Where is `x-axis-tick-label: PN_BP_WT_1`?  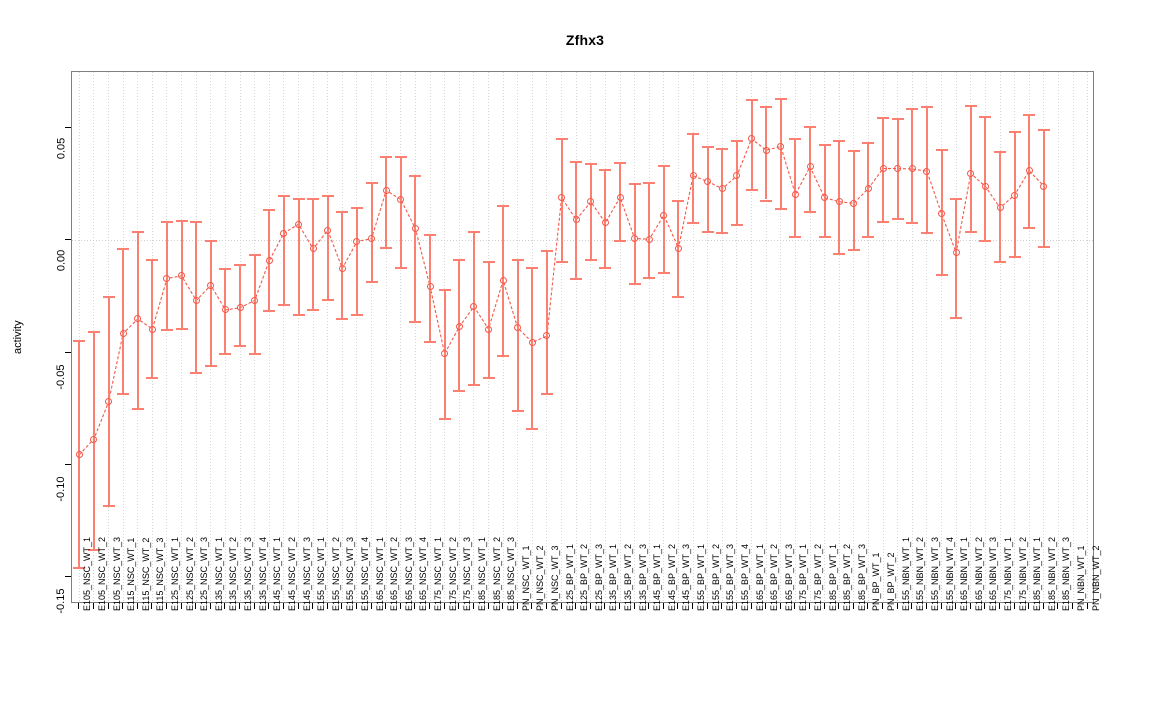 x-axis-tick-label: PN_BP_WT_1 is located at coordinates (876, 581).